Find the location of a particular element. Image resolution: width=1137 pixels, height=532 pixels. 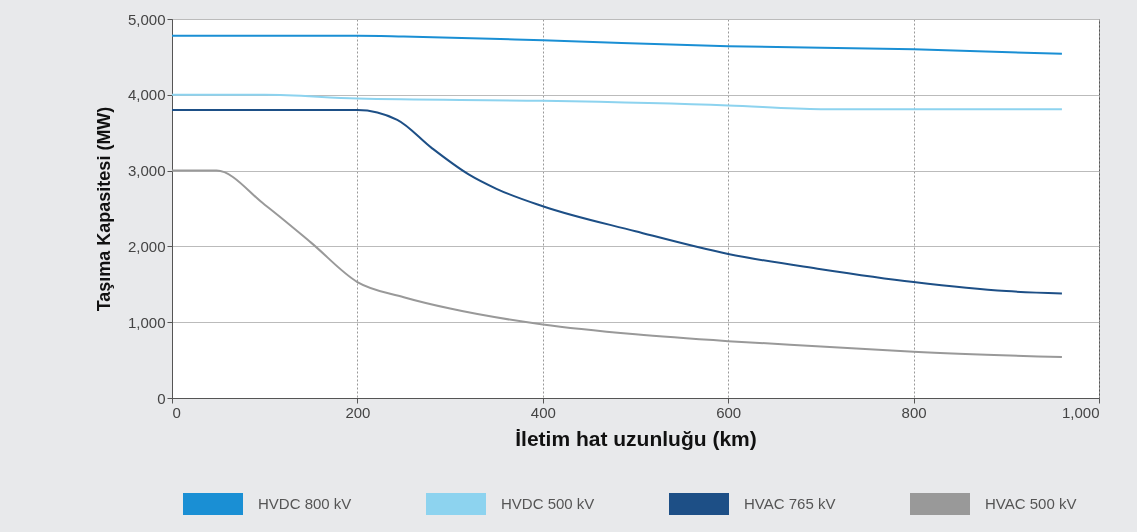

y-tick-label: 4,000 is located at coordinates (146, 95).